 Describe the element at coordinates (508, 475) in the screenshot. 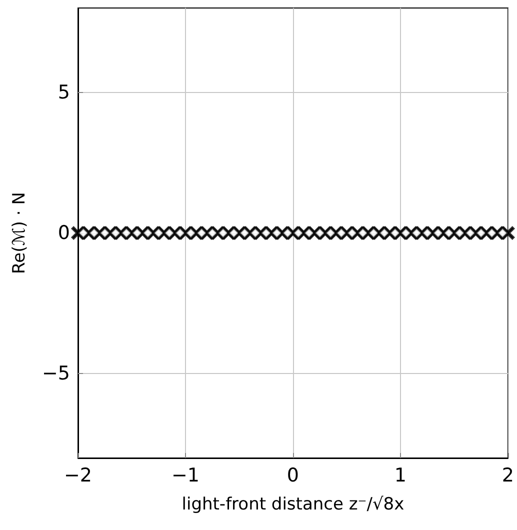

I see `x-tick-label: 2` at that location.